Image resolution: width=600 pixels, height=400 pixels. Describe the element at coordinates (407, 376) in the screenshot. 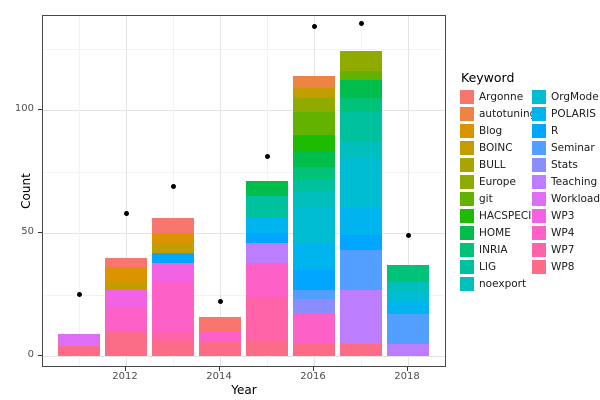

I see `x-tick-label-2018: 2018` at that location.